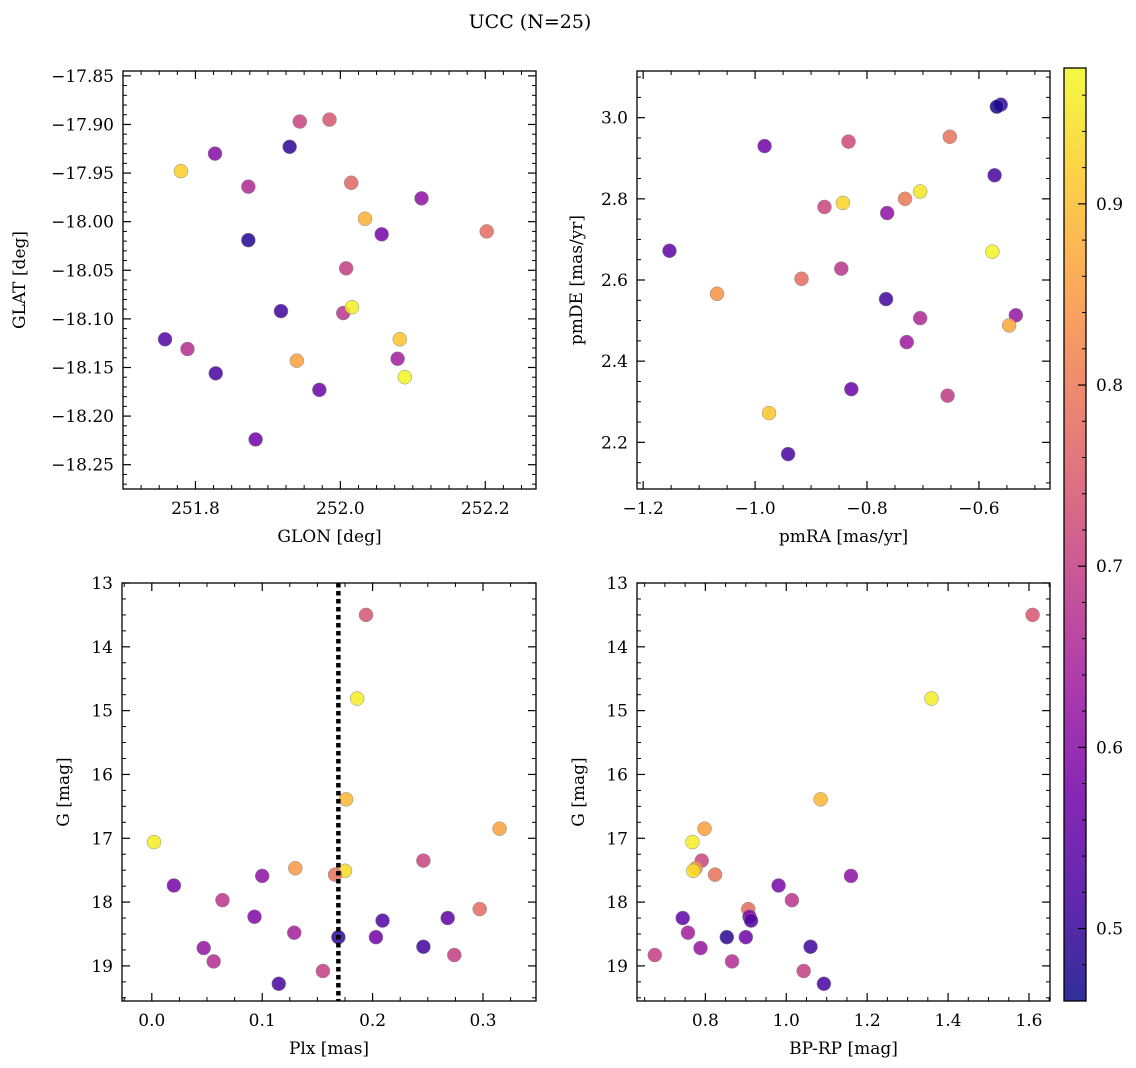 This screenshot has width=1136, height=1068. I want to click on x-tick-label: 0.0, so click(151, 1021).